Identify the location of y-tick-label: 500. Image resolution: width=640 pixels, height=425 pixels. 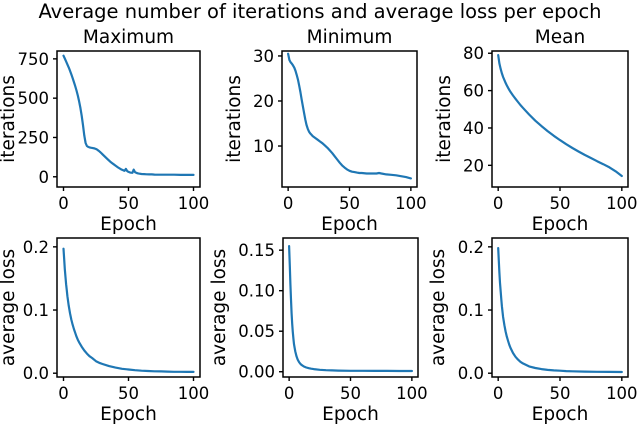
(34, 98).